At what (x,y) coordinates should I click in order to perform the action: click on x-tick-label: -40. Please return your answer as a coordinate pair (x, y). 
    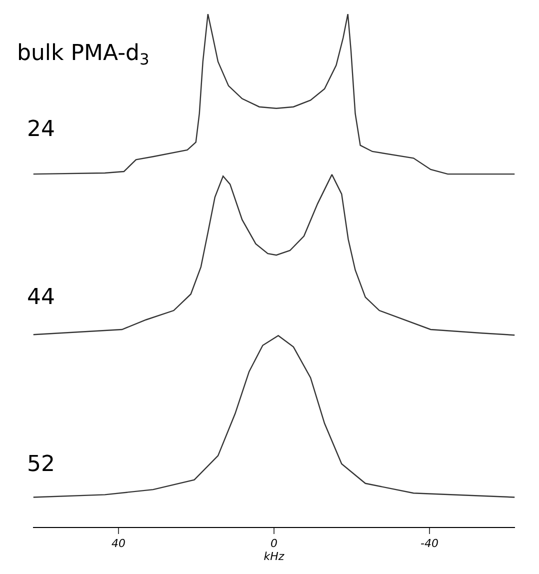
    Looking at the image, I should click on (429, 543).